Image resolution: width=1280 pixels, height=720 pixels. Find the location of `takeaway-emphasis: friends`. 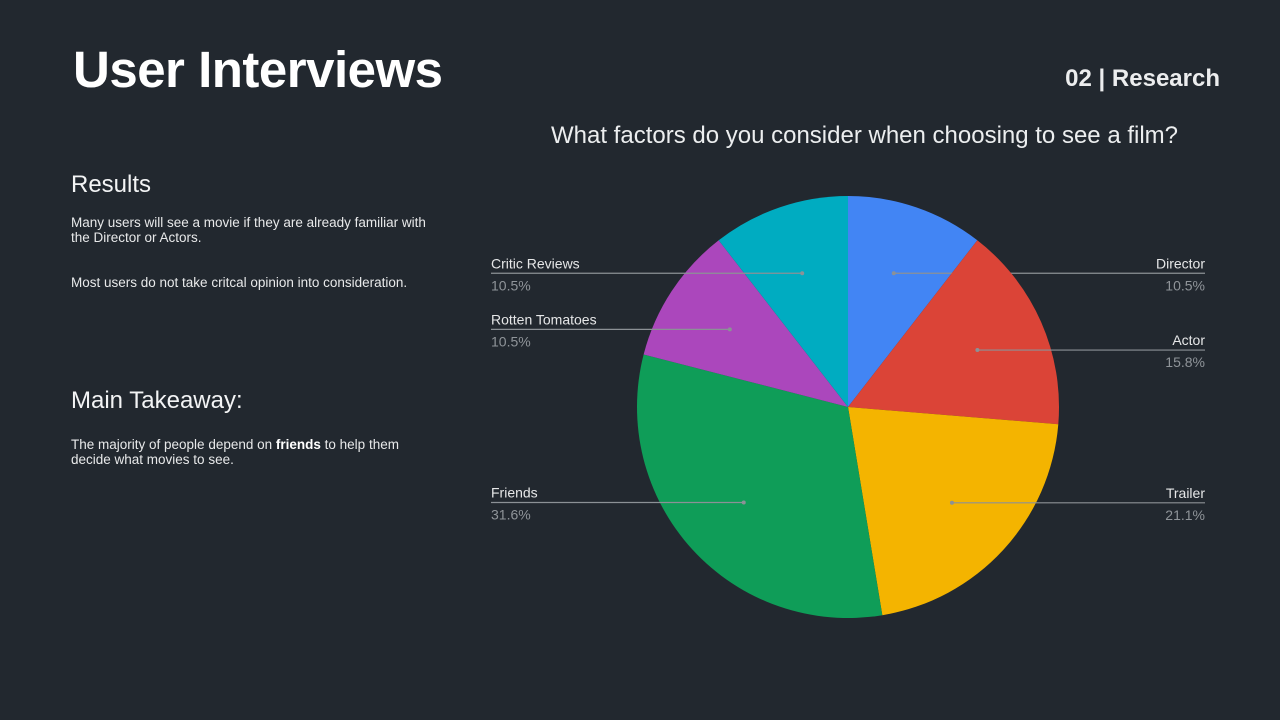

takeaway-emphasis: friends is located at coordinates (298, 444).